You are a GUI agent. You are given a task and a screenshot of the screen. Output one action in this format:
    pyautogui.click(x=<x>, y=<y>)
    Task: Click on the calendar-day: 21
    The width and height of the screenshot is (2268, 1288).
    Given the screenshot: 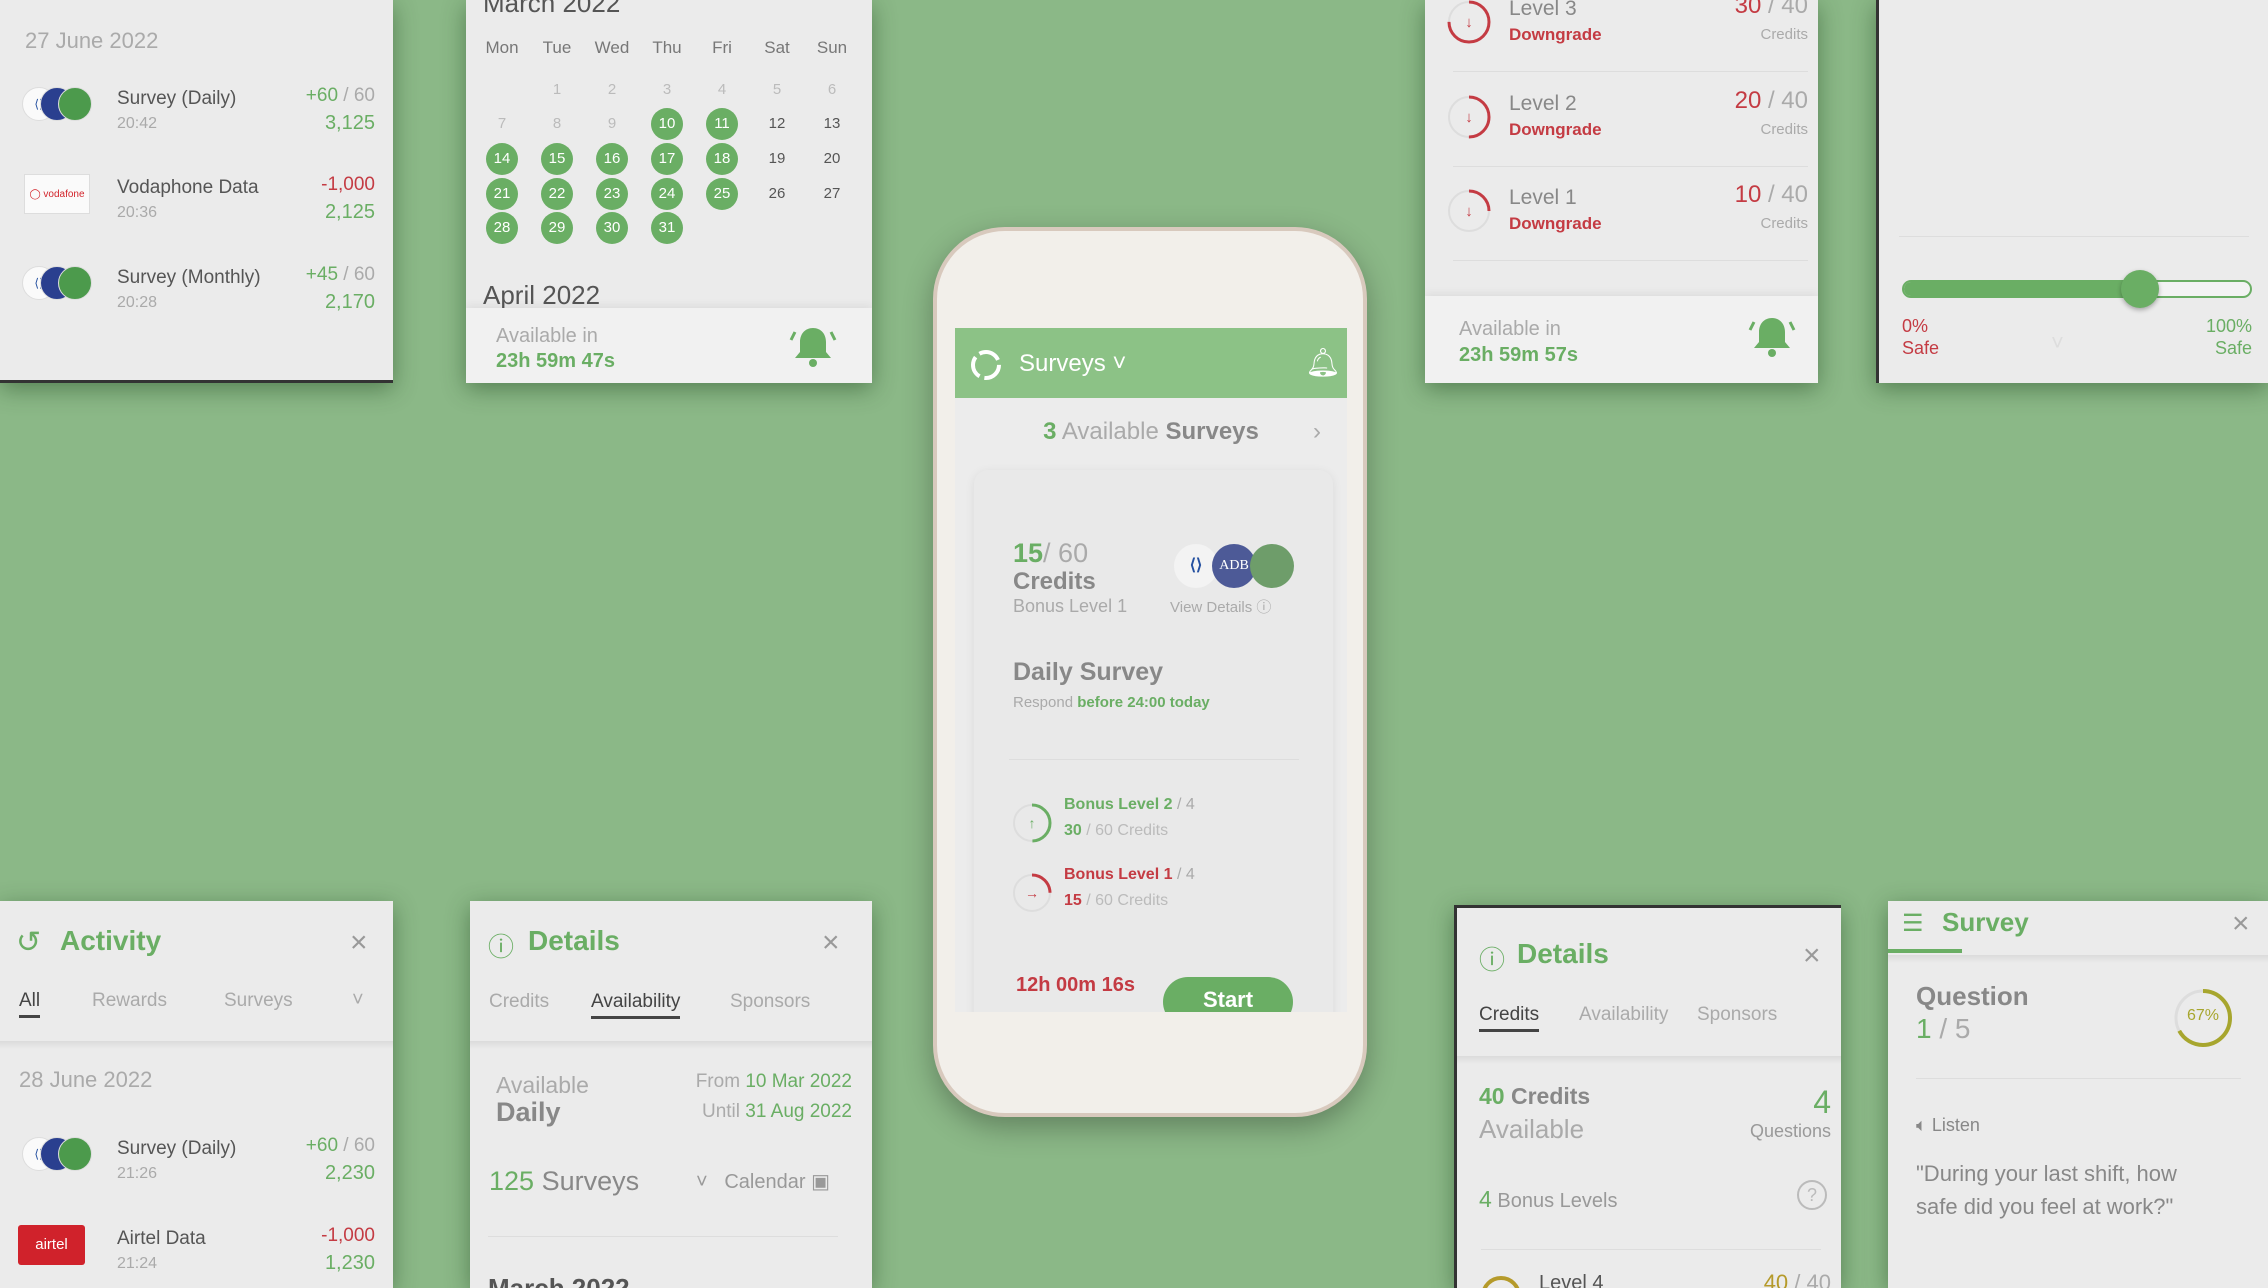 What is the action you would take?
    pyautogui.click(x=502, y=194)
    